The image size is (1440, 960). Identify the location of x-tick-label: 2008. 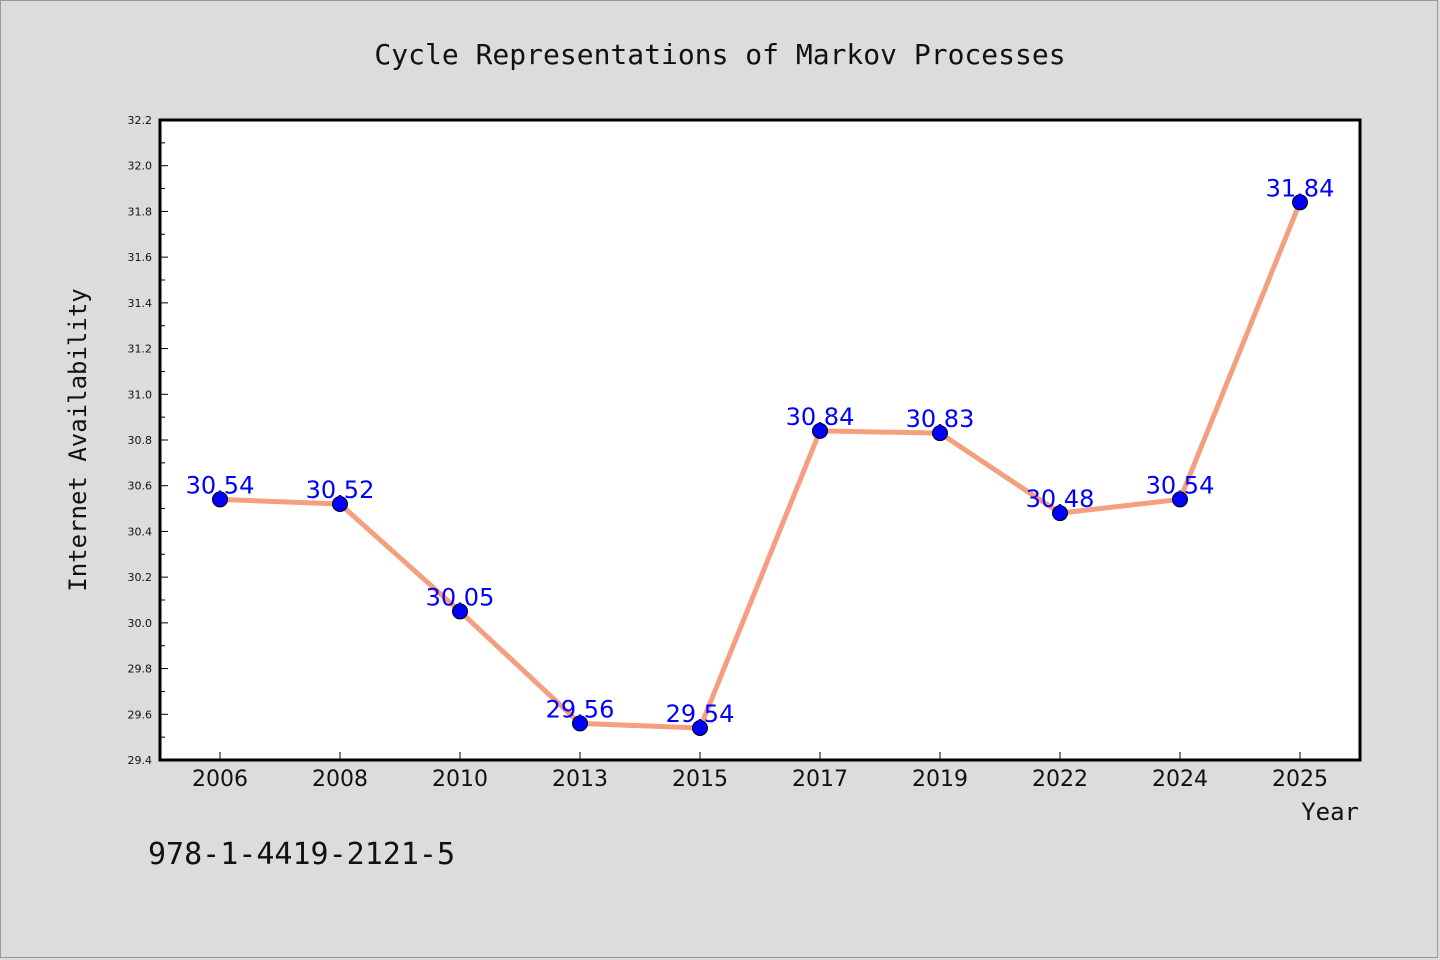
(340, 779).